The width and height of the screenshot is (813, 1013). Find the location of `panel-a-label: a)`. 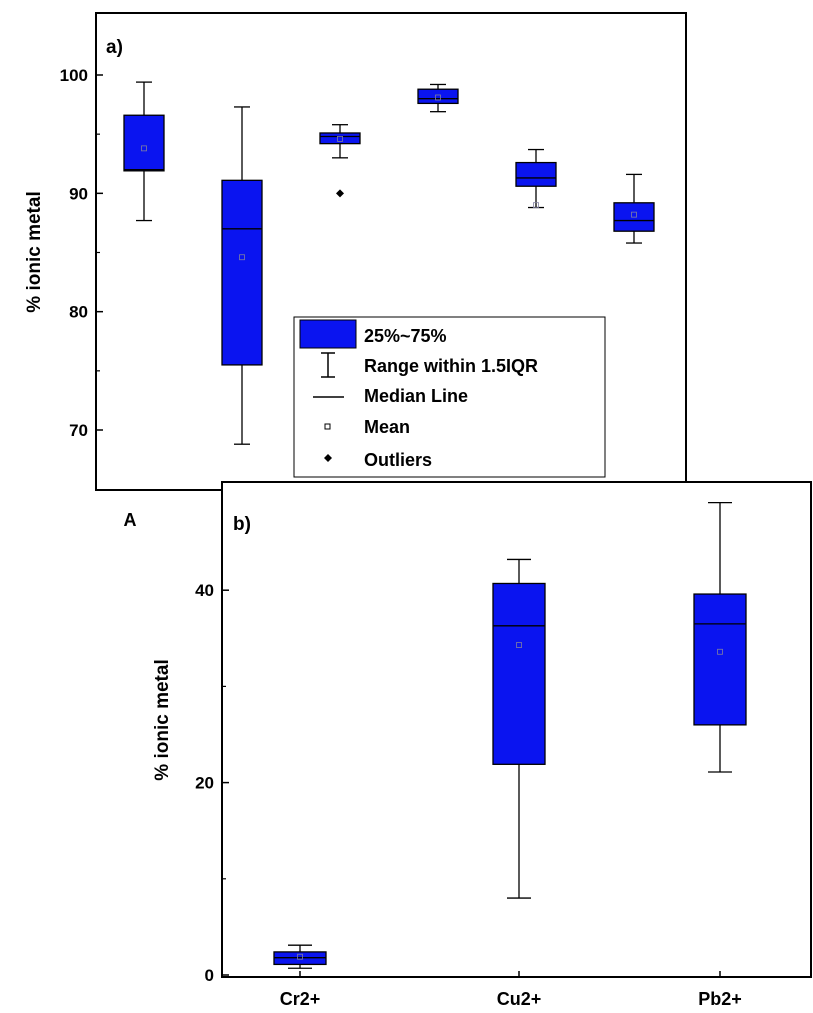

panel-a-label: a) is located at coordinates (114, 47).